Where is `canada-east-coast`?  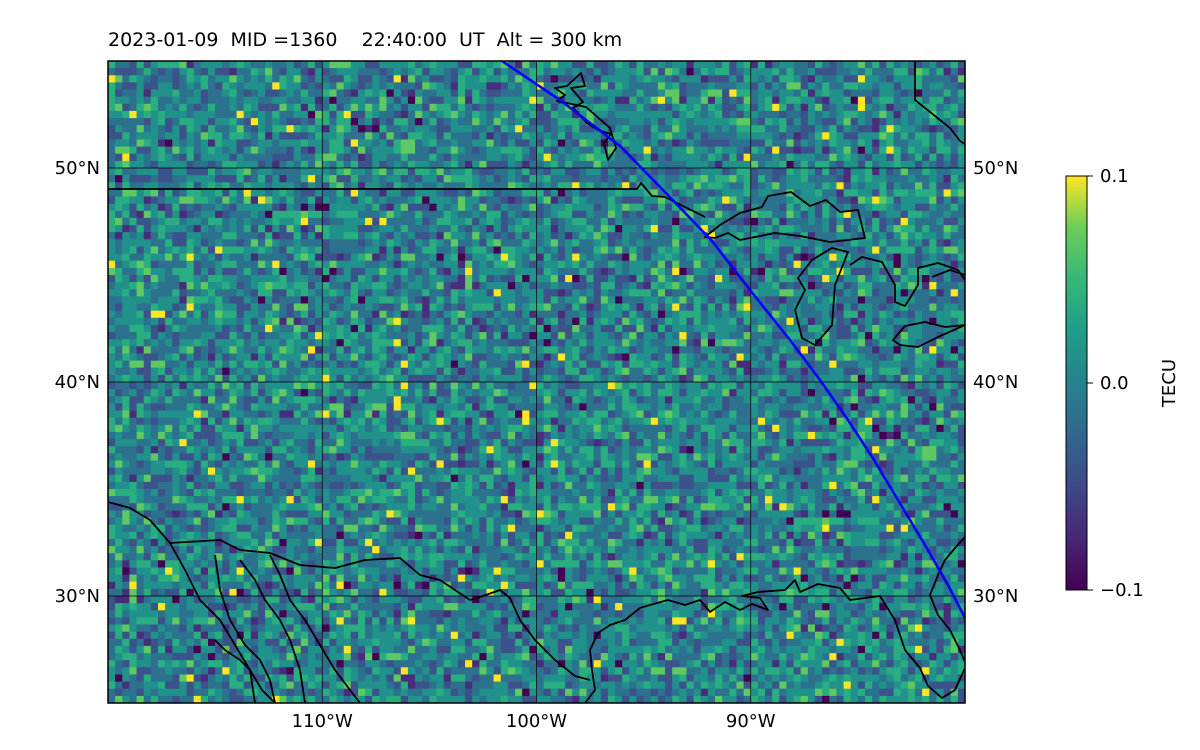
canada-east-coast is located at coordinates (939, 103).